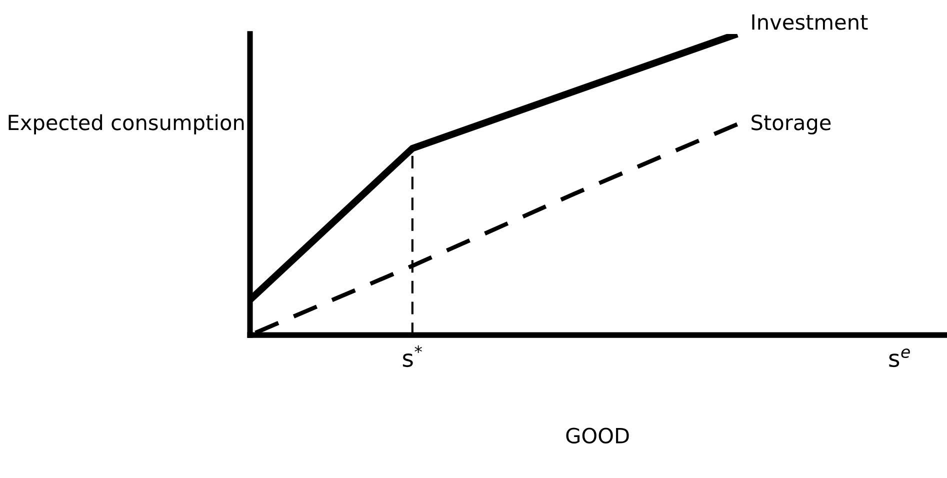 The image size is (947, 478). What do you see at coordinates (791, 124) in the screenshot?
I see `series-label: Storage` at bounding box center [791, 124].